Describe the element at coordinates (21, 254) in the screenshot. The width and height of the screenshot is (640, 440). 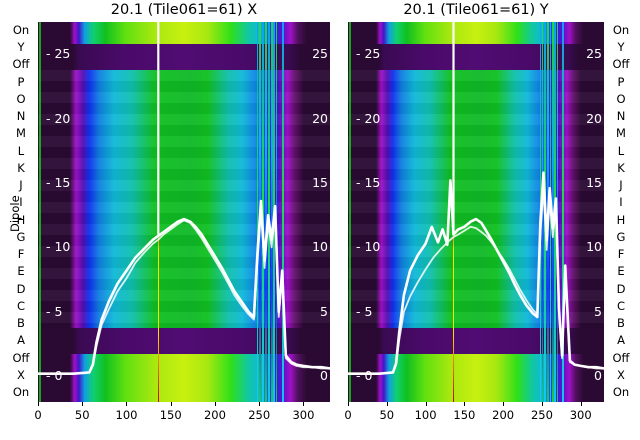
I see `dipole-label-left-f-13: F` at that location.